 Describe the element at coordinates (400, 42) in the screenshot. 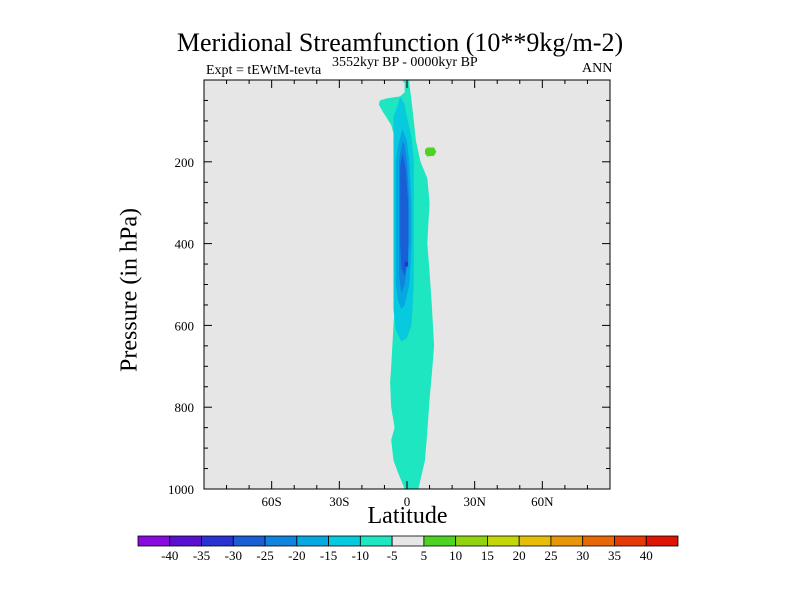

I see `chart-title: Meridional Streamfunction (10**9kg/m-2)` at that location.